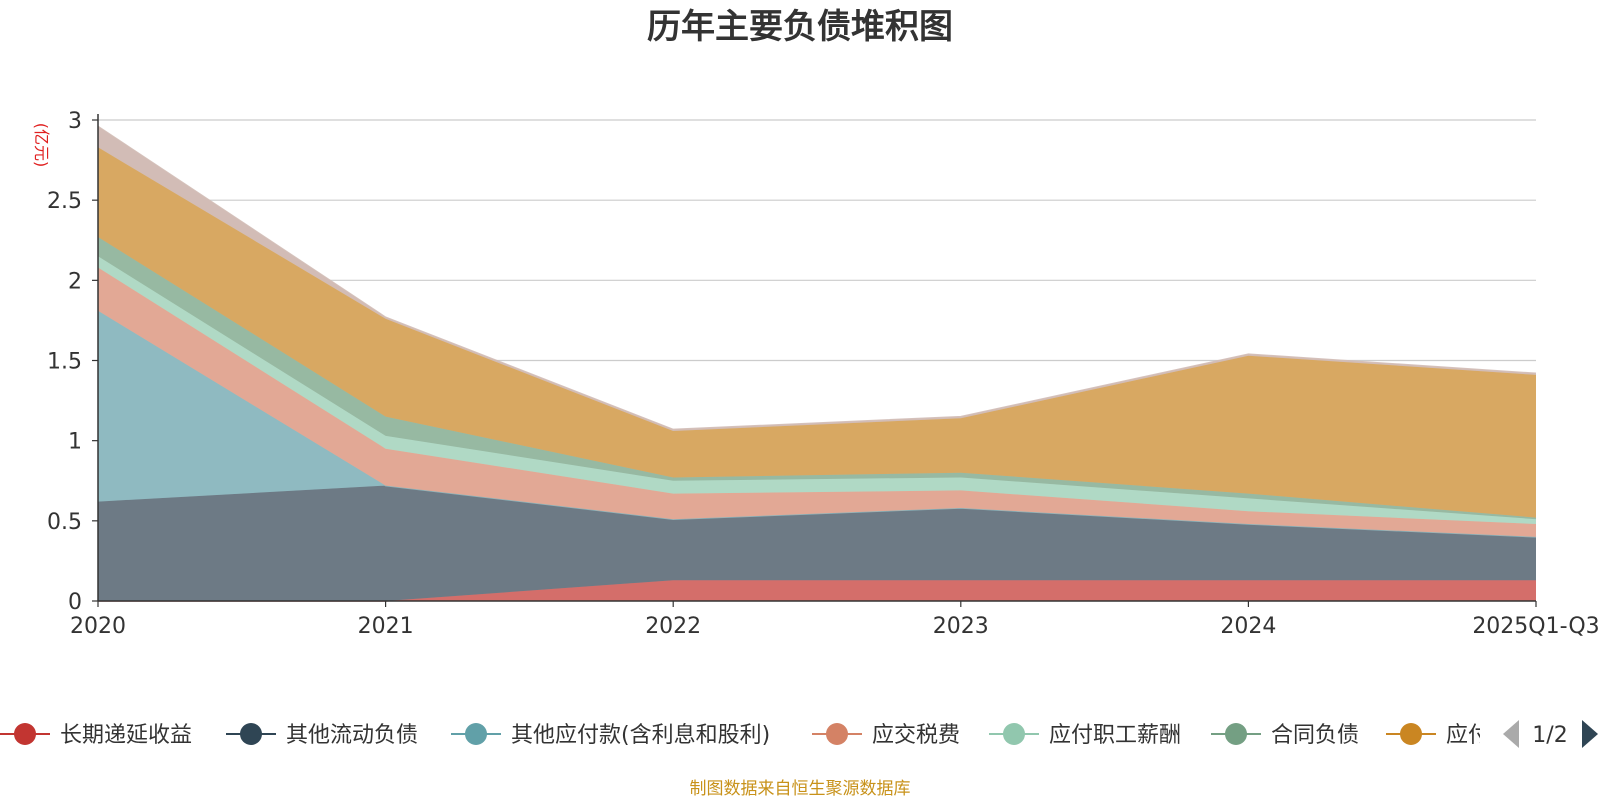 The height and width of the screenshot is (800, 1600). I want to click on legend-item: 应交税费, so click(886, 735).